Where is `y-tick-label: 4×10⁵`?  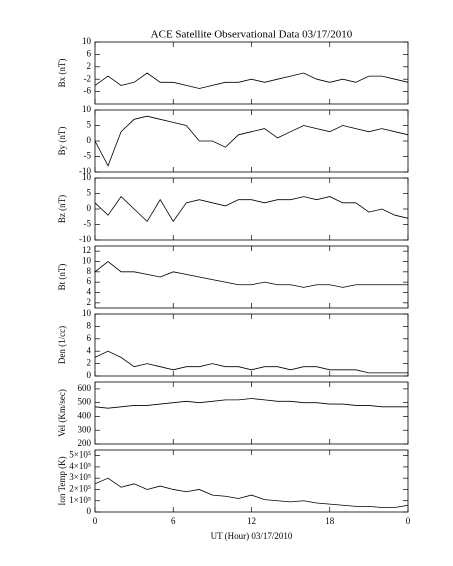
y-tick-label: 4×10⁵ is located at coordinates (80, 466).